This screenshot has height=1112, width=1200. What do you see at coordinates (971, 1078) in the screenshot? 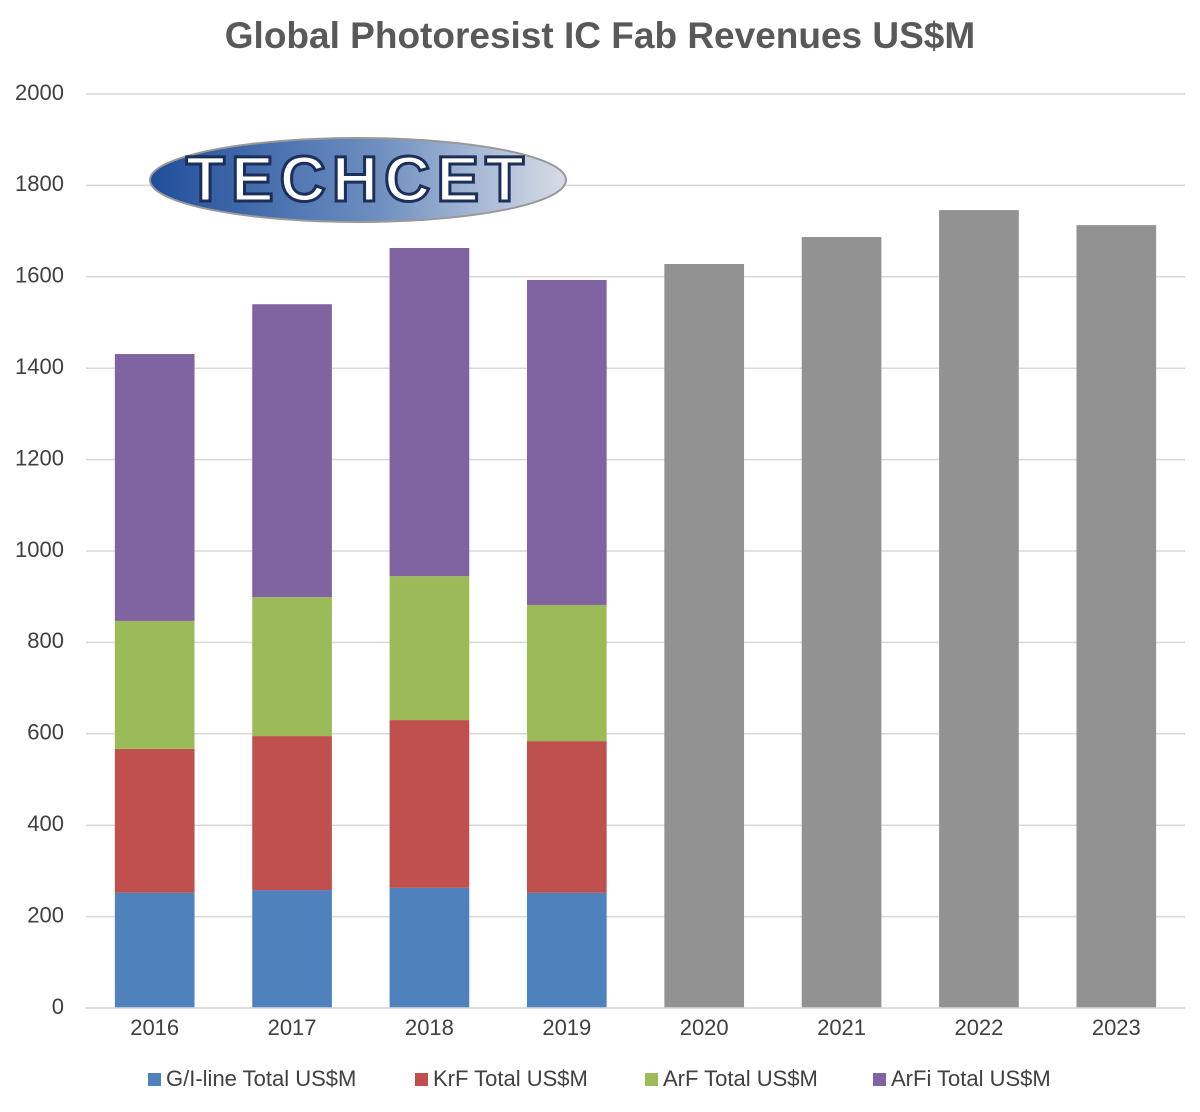
I see `legend-label: ArFi Total US$M` at bounding box center [971, 1078].